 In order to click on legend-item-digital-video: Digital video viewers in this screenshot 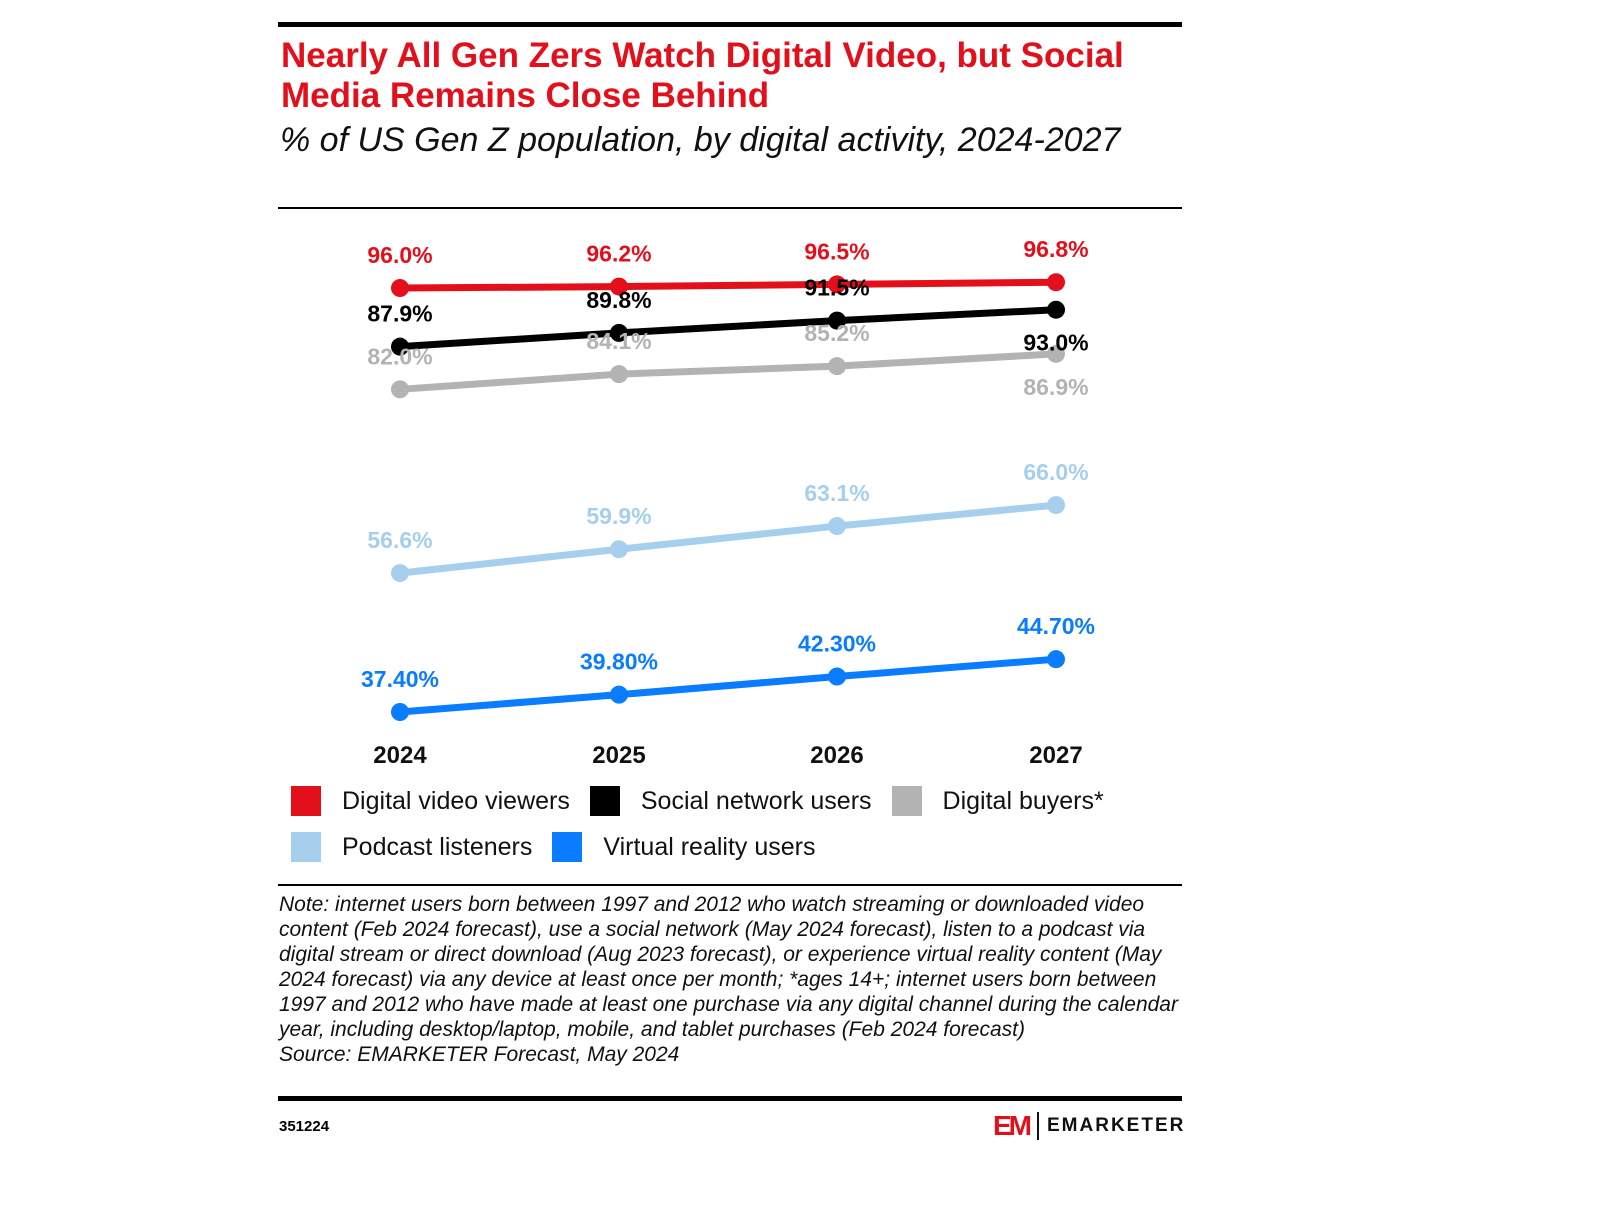, I will do `click(430, 801)`.